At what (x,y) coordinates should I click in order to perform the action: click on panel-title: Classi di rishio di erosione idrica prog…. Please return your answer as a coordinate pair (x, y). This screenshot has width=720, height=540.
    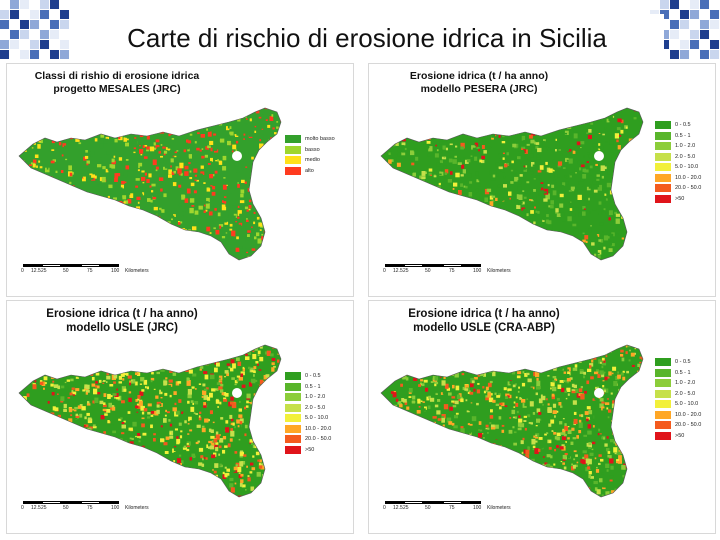
    Looking at the image, I should click on (117, 83).